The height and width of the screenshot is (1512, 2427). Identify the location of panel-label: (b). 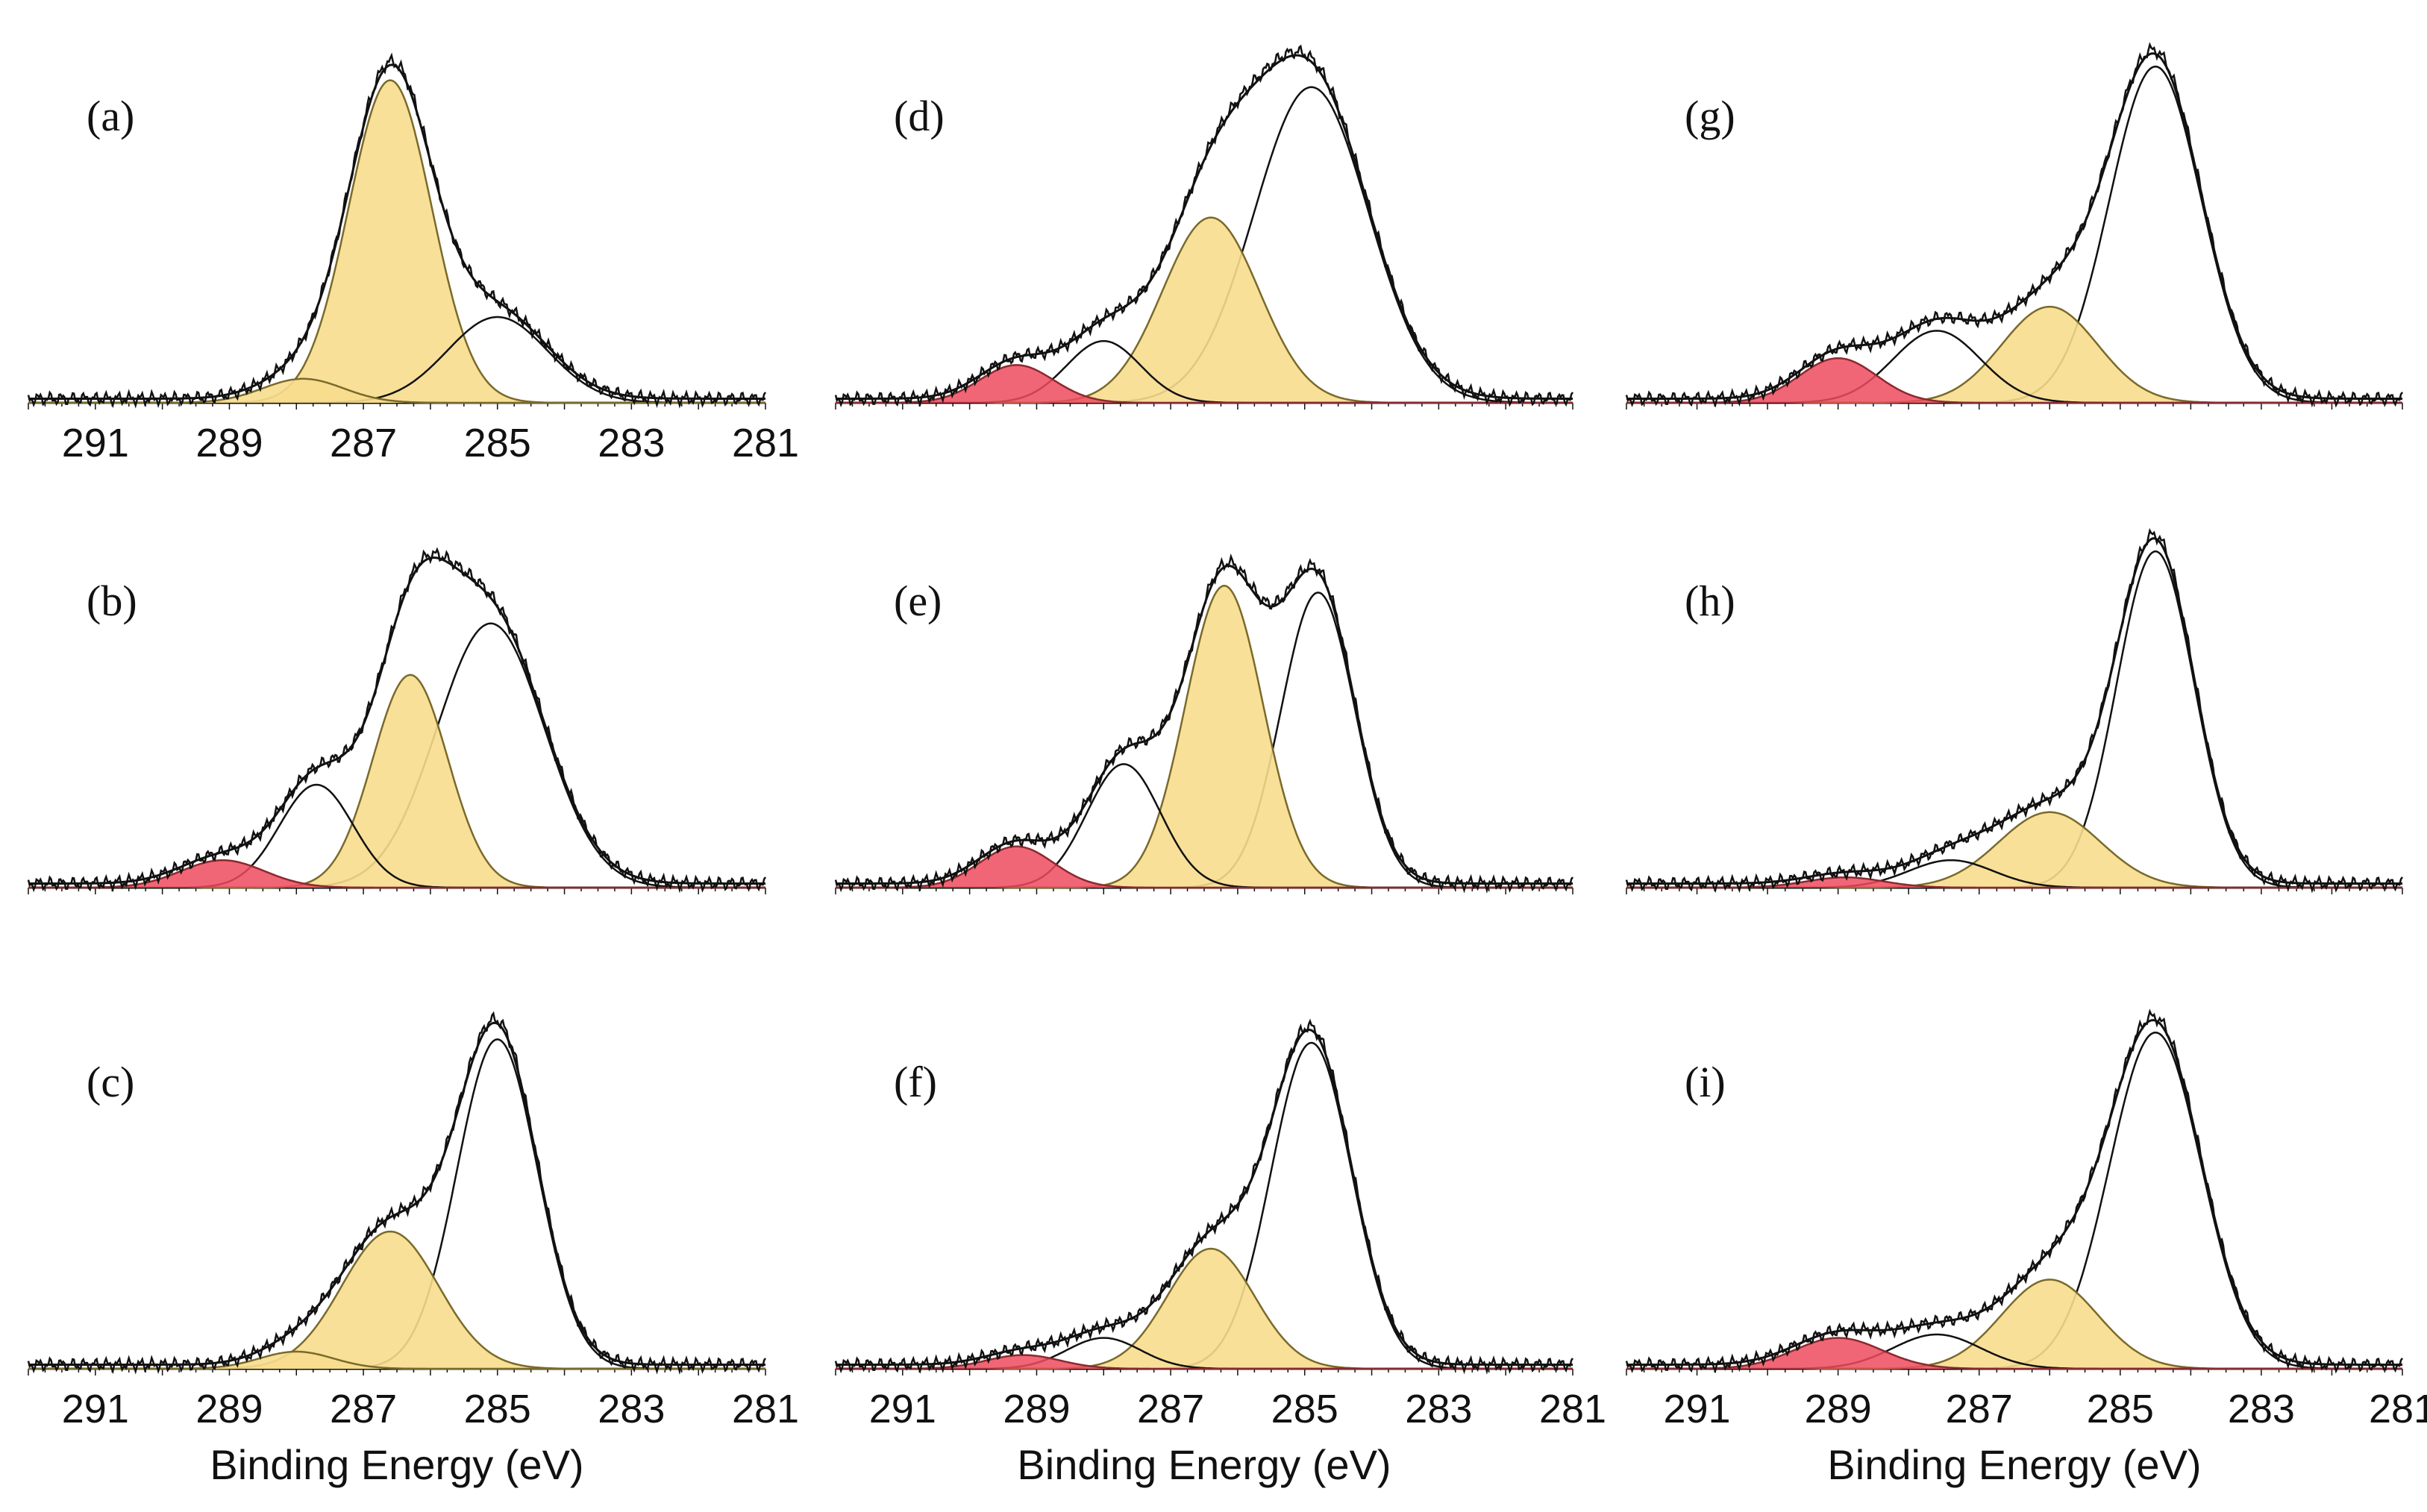
(112, 601).